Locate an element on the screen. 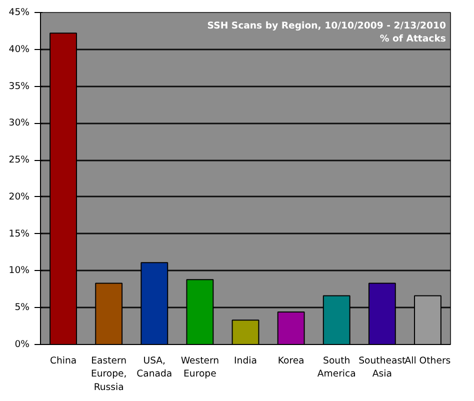 This screenshot has width=474, height=401. y-tick-label: 0% is located at coordinates (22, 344).